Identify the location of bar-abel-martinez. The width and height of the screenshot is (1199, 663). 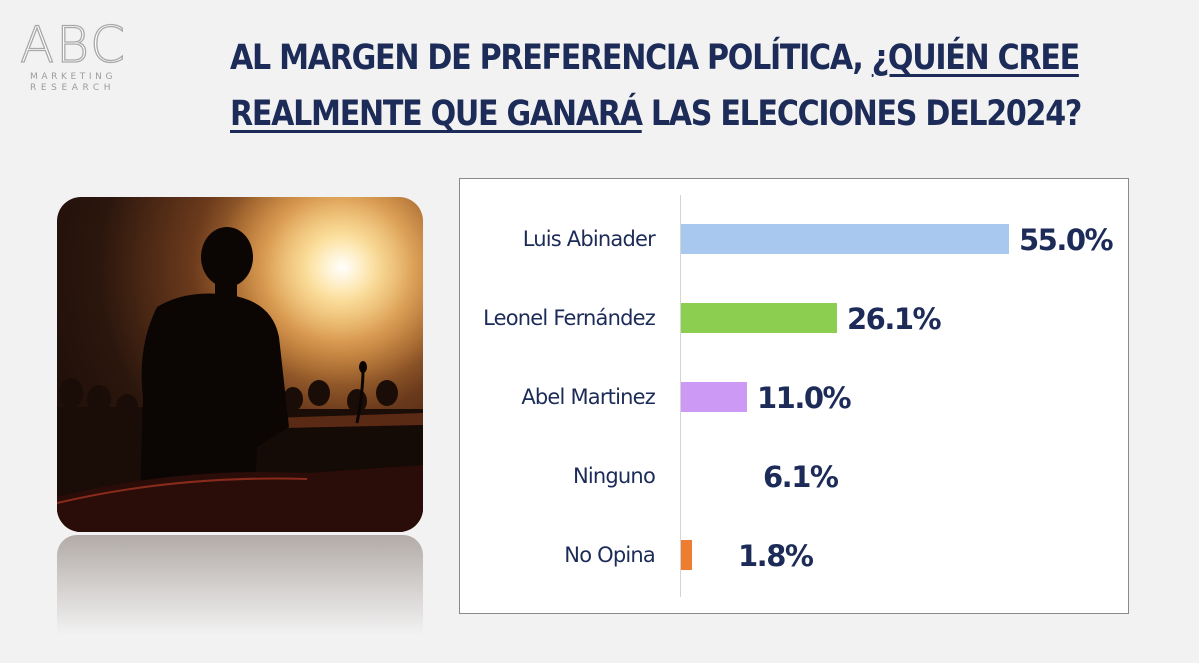
(714, 397).